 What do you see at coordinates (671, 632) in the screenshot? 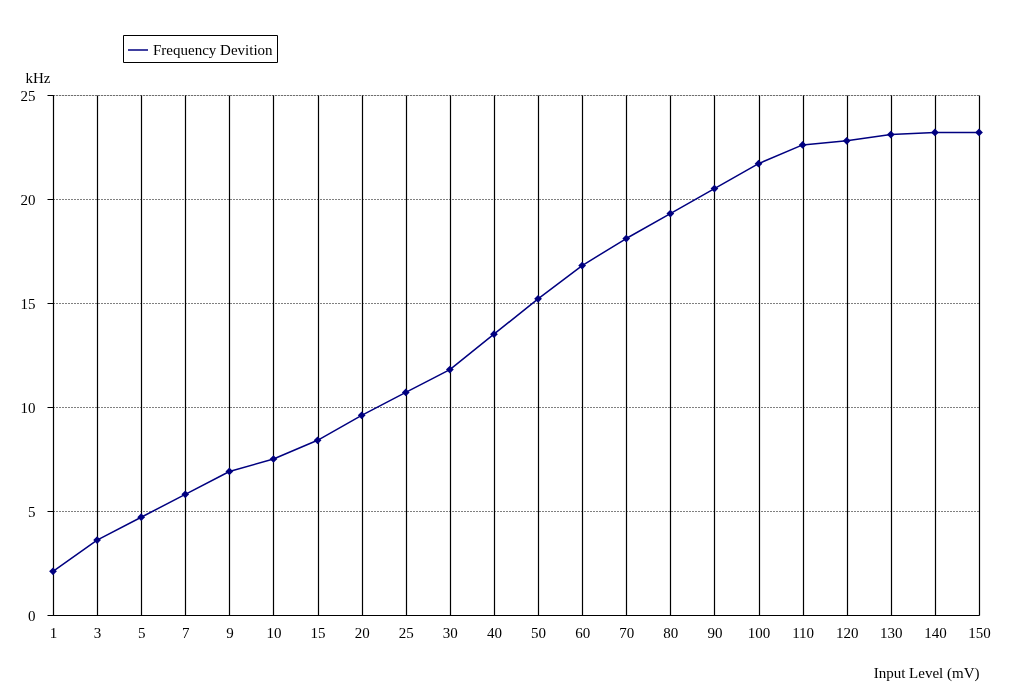
I see `x-tick-label: 80` at bounding box center [671, 632].